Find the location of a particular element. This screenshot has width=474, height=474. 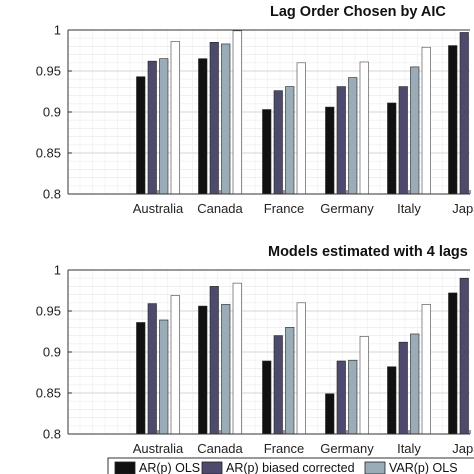

chart-title: Models estimated with 4 lags is located at coordinates (368, 252).